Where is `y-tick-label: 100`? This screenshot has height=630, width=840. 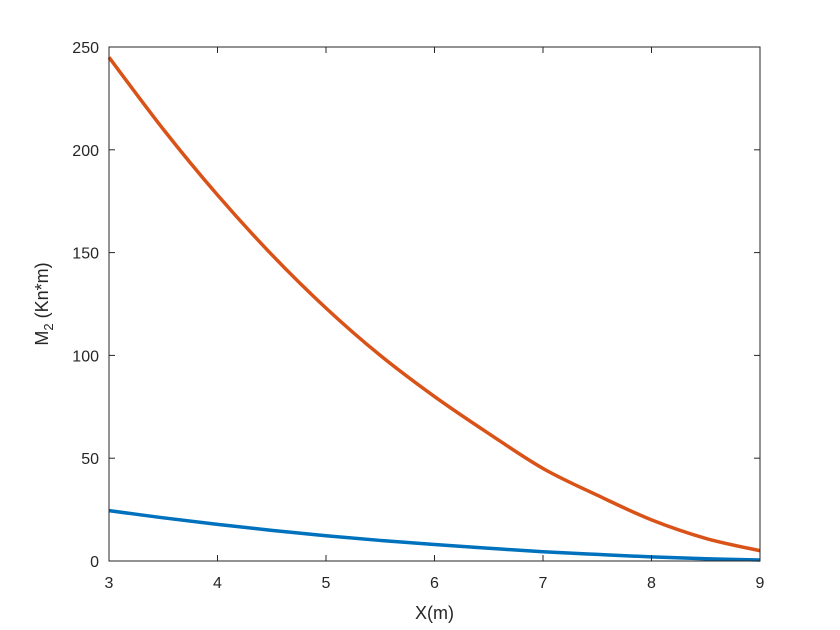 y-tick-label: 100 is located at coordinates (85, 356).